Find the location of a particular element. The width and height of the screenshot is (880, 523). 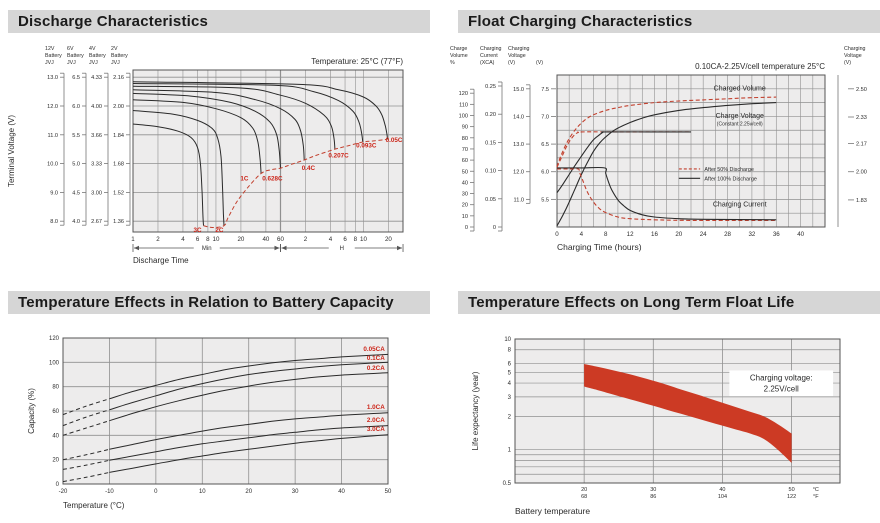

chart-annotation: Charging voltage: is located at coordinates (781, 377).